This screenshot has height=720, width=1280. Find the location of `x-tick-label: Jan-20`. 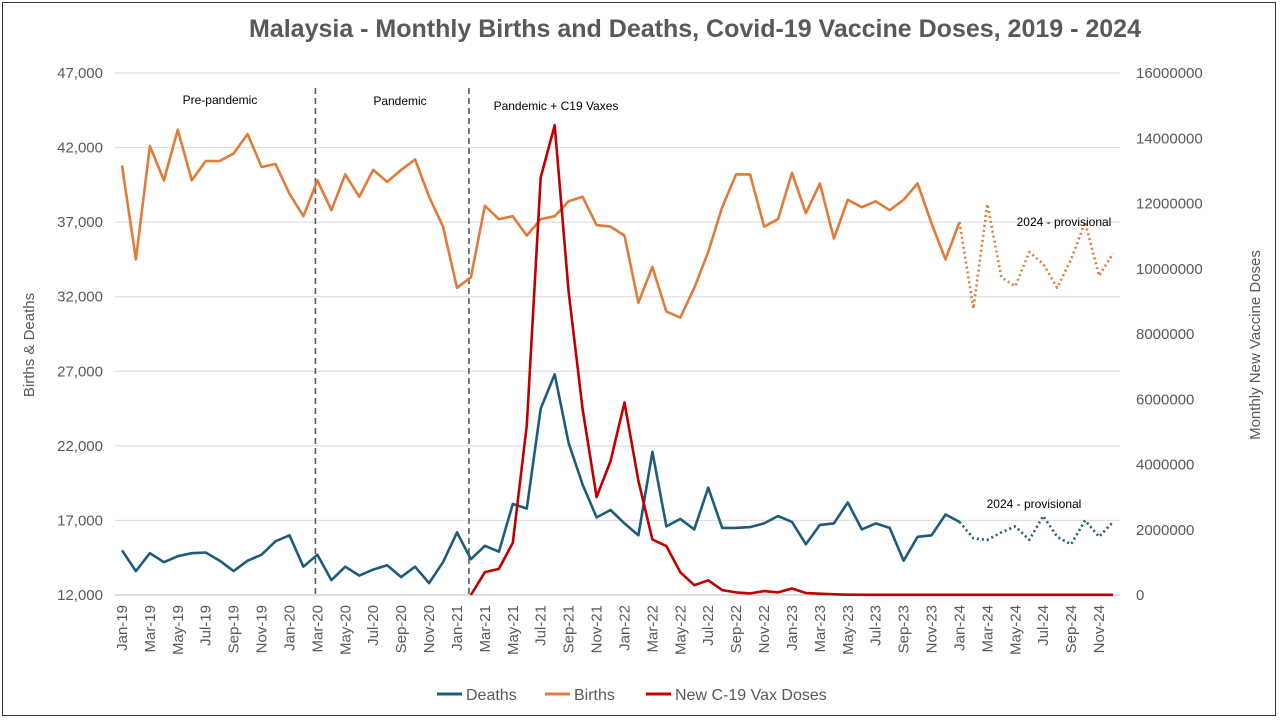

x-tick-label: Jan-20 is located at coordinates (289, 628).